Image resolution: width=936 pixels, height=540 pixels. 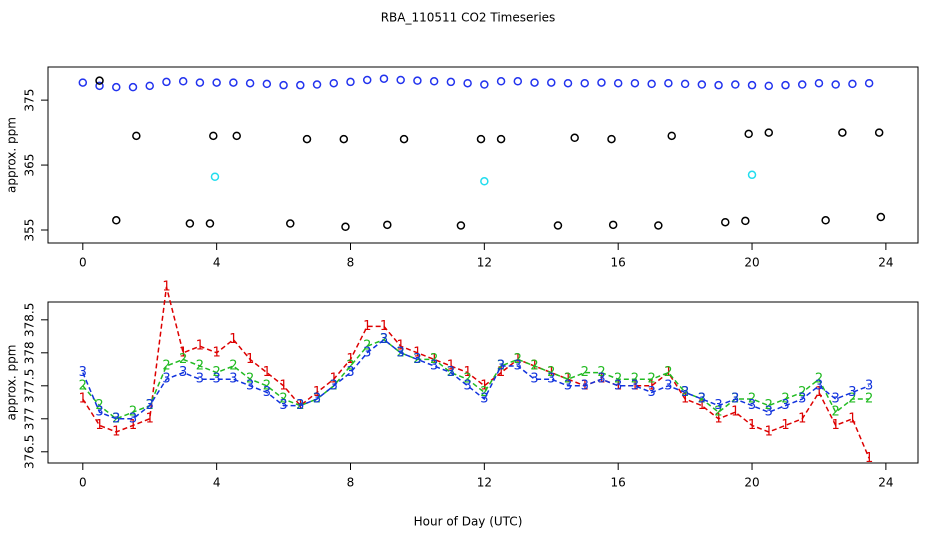 I want to click on x-tick-label: 24, so click(x=885, y=263).